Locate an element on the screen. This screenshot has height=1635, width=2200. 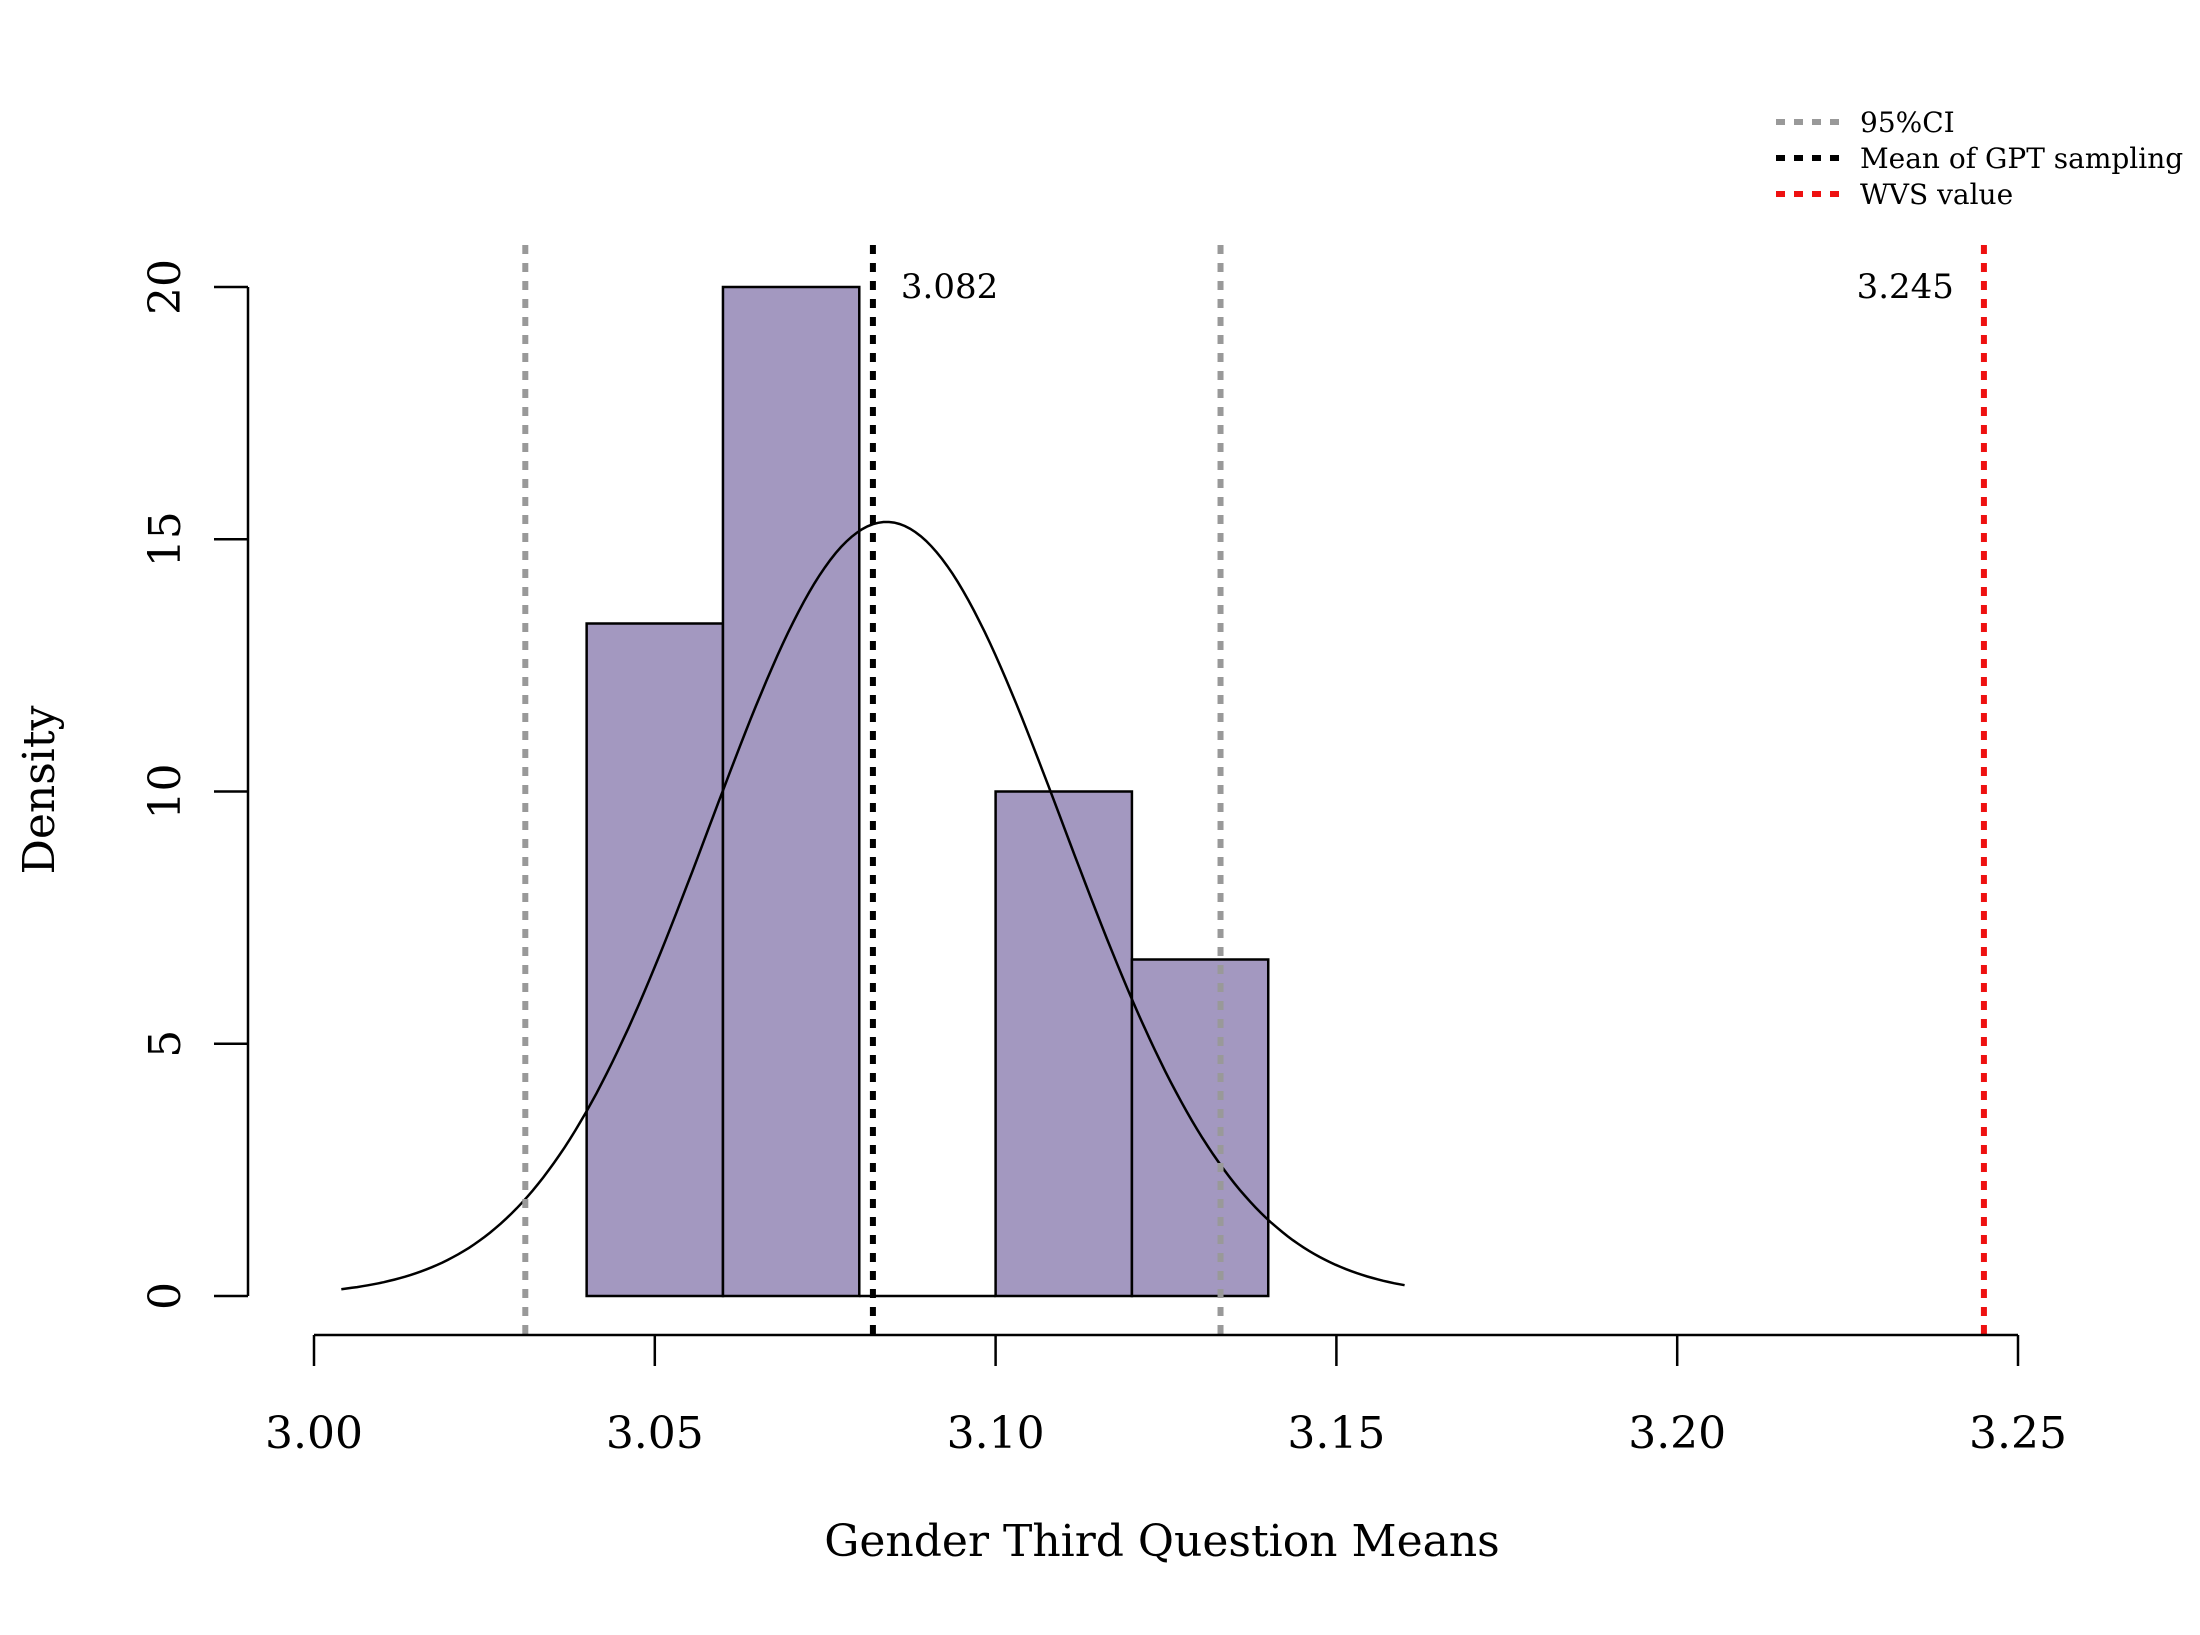
gpt-mean-value-label: 3.082 is located at coordinates (949, 287).